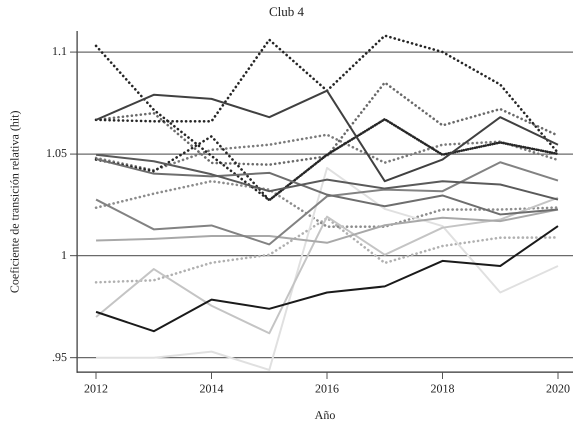 The image size is (573, 426). Describe the element at coordinates (325, 415) in the screenshot. I see `x-axis-title: Año` at that location.